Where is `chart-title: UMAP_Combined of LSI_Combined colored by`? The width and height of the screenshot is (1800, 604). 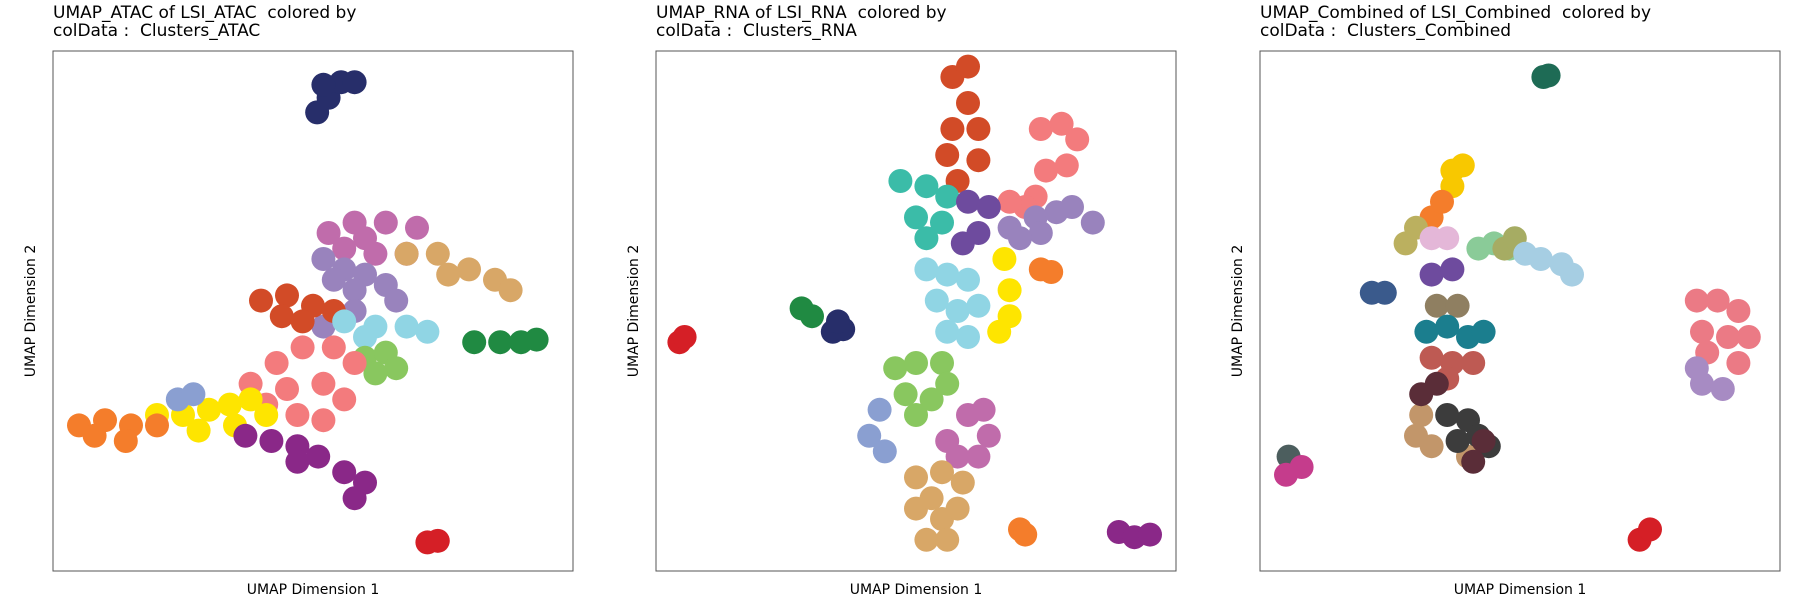
chart-title: UMAP_Combined of LSI_Combined colored by is located at coordinates (1455, 13).